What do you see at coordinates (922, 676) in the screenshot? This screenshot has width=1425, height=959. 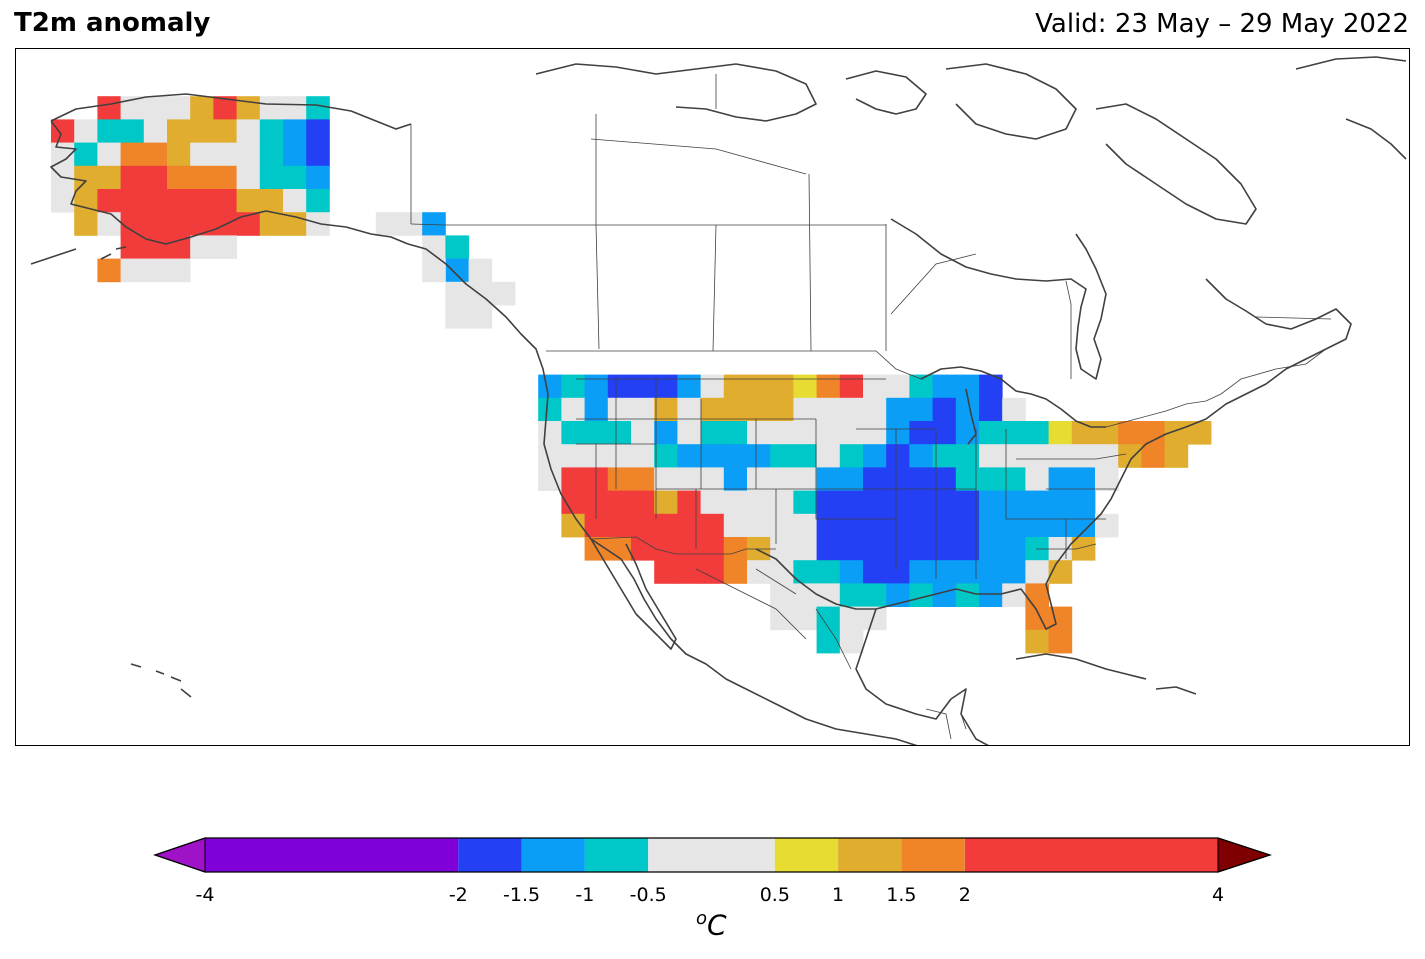 I see `coastline-mexico-gulf` at bounding box center [922, 676].